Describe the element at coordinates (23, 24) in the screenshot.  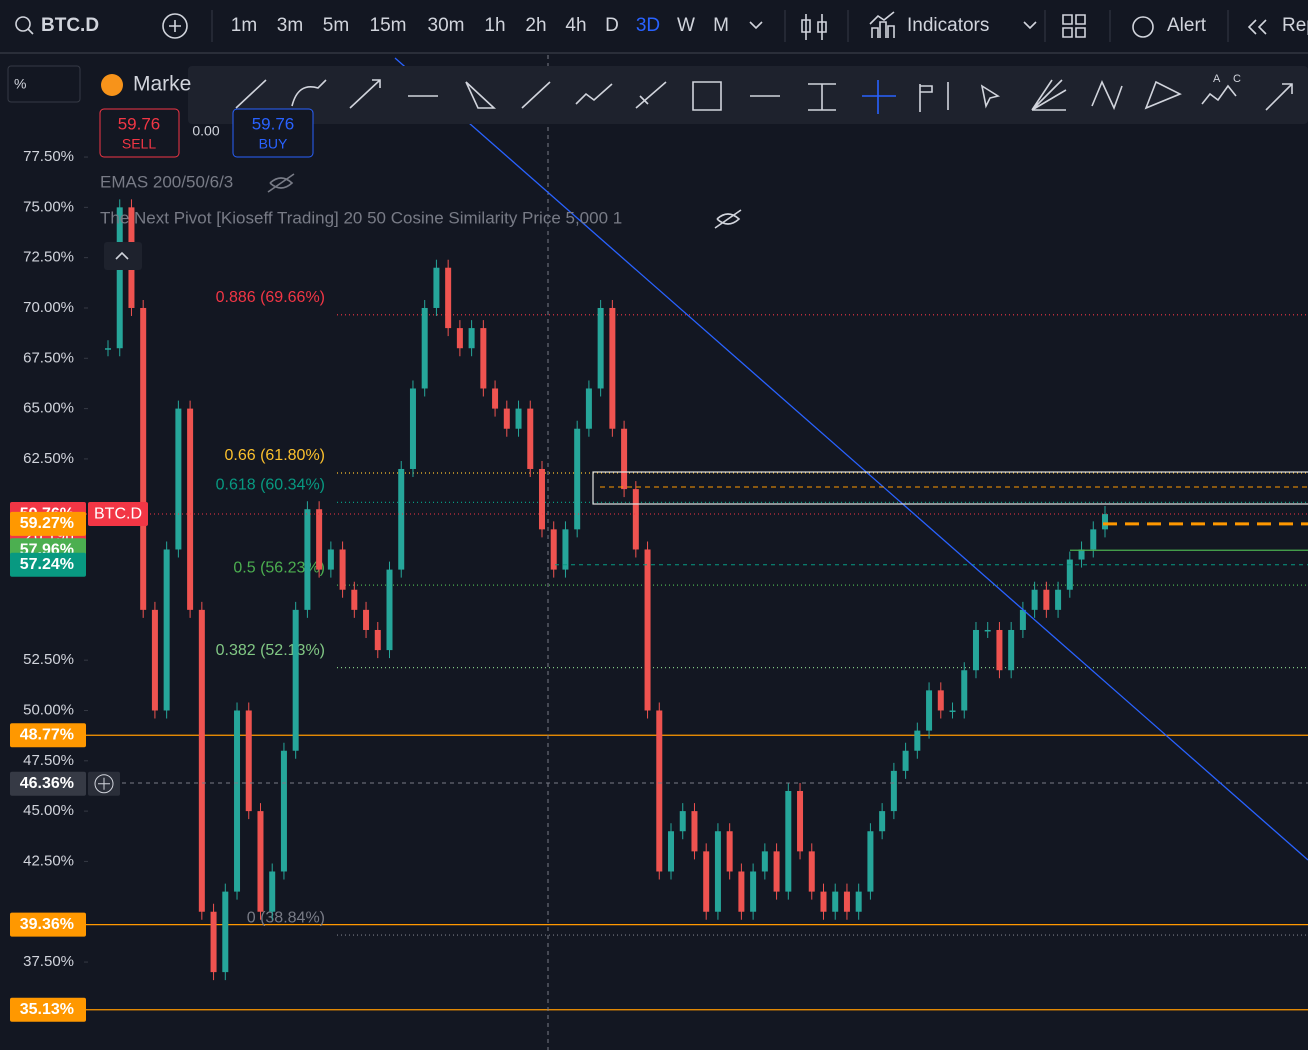
I see `search-icon` at that location.